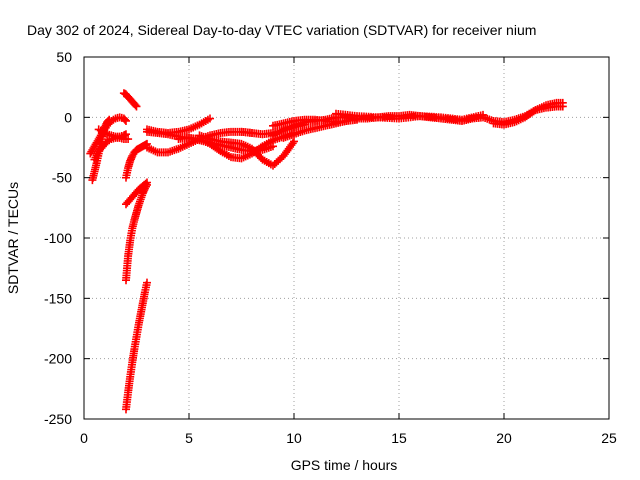 The width and height of the screenshot is (640, 480). Describe the element at coordinates (399, 438) in the screenshot. I see `x-tick-label: 15` at that location.